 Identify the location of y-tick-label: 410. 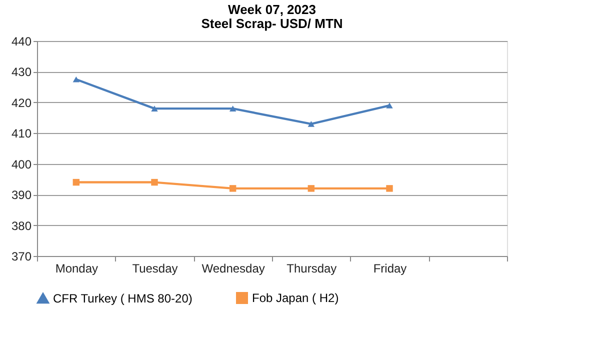
(21, 133).